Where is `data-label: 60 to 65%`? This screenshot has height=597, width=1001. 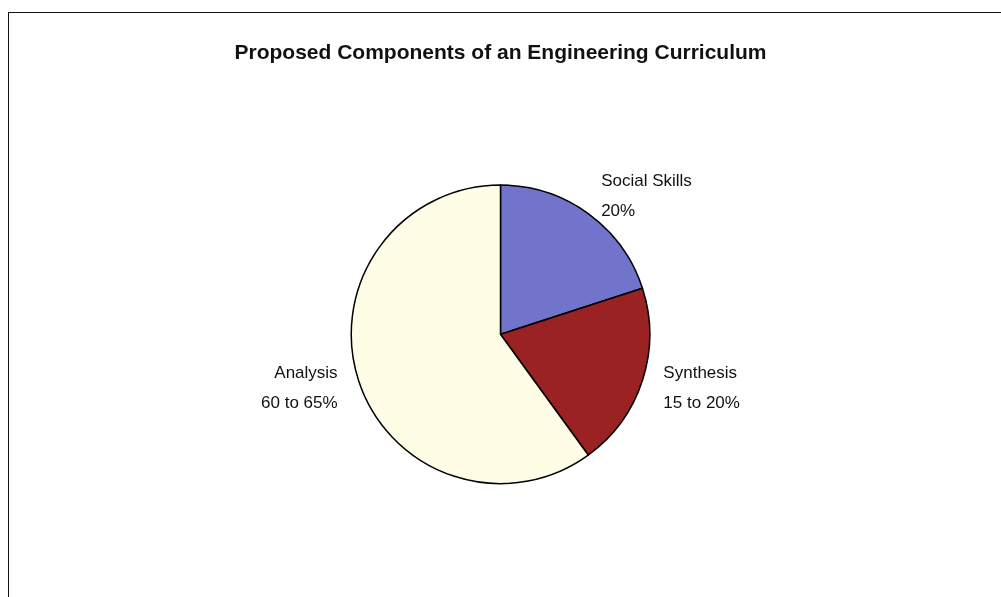
data-label: 60 to 65% is located at coordinates (299, 402).